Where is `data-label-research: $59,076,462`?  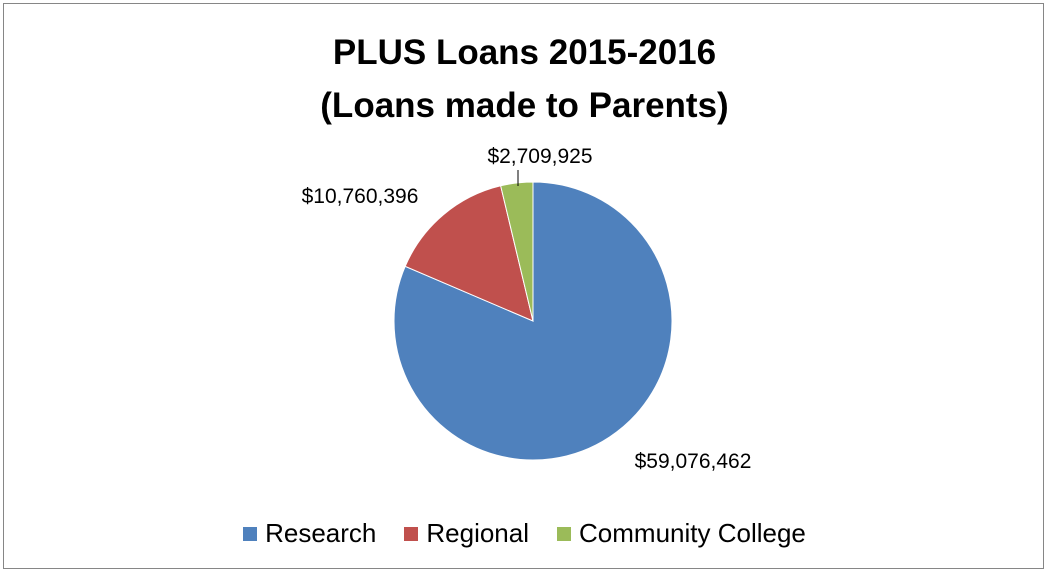
data-label-research: $59,076,462 is located at coordinates (693, 461).